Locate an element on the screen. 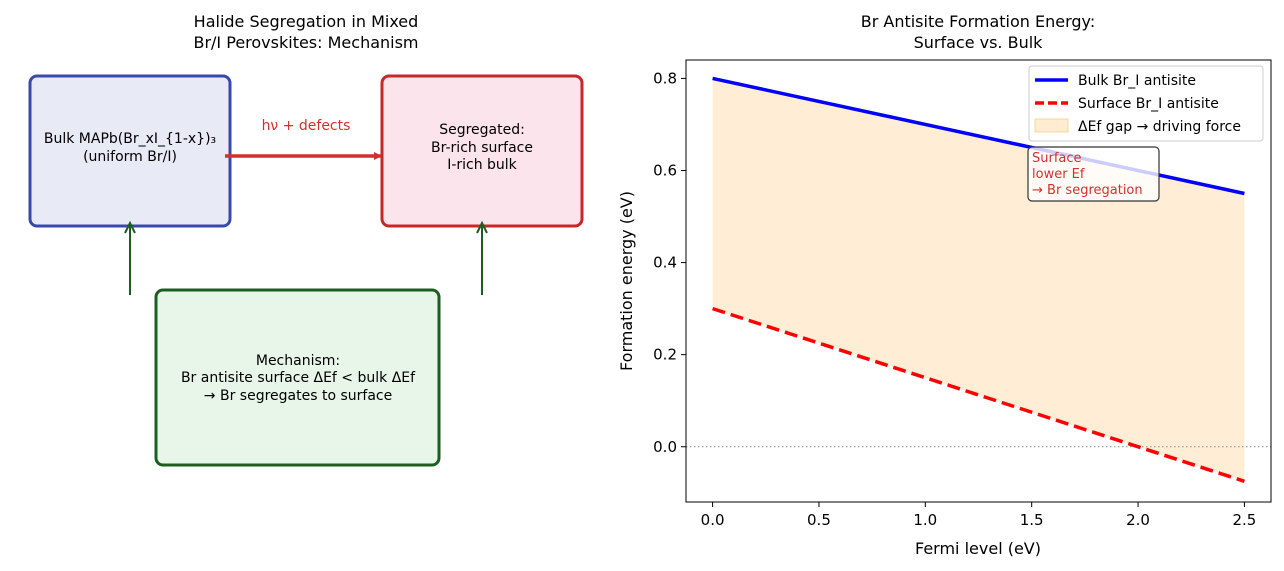 This screenshot has width=1284, height=571. legend-box is located at coordinates (1146, 103).